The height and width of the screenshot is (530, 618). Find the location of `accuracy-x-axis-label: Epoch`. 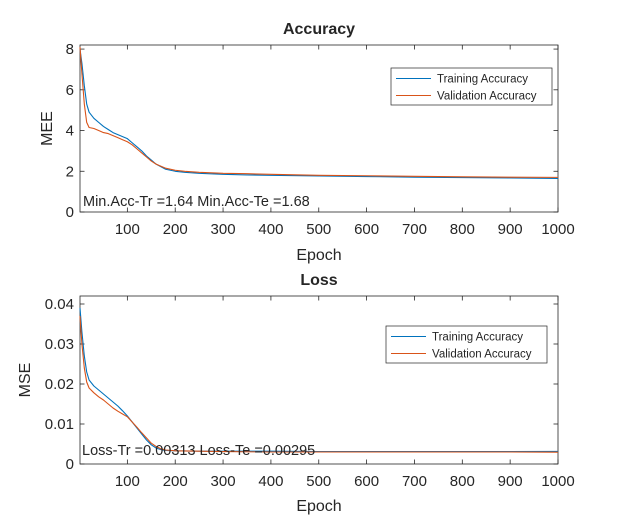

accuracy-x-axis-label: Epoch is located at coordinates (318, 255).